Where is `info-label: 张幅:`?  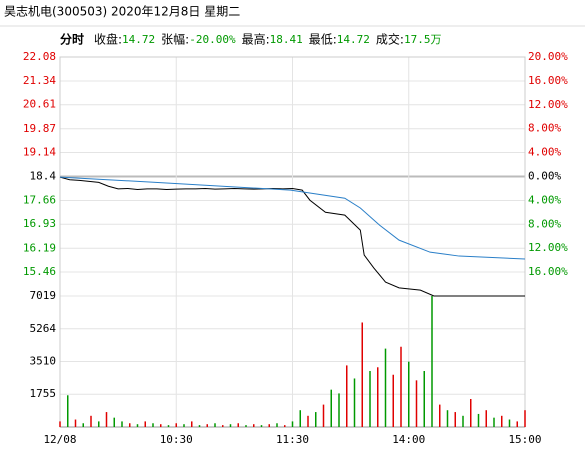
info-label: 张幅: is located at coordinates (175, 39).